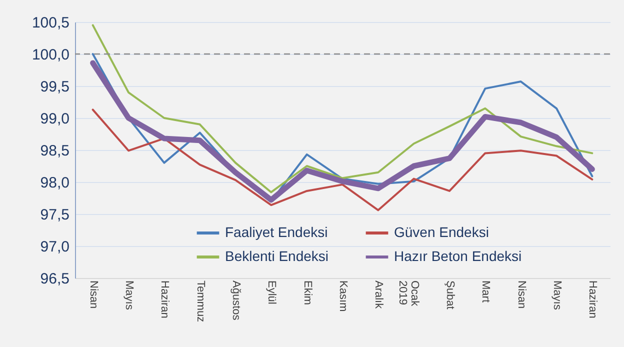 The height and width of the screenshot is (347, 624). What do you see at coordinates (55, 183) in the screenshot?
I see `y-tick-label: 98,0` at bounding box center [55, 183].